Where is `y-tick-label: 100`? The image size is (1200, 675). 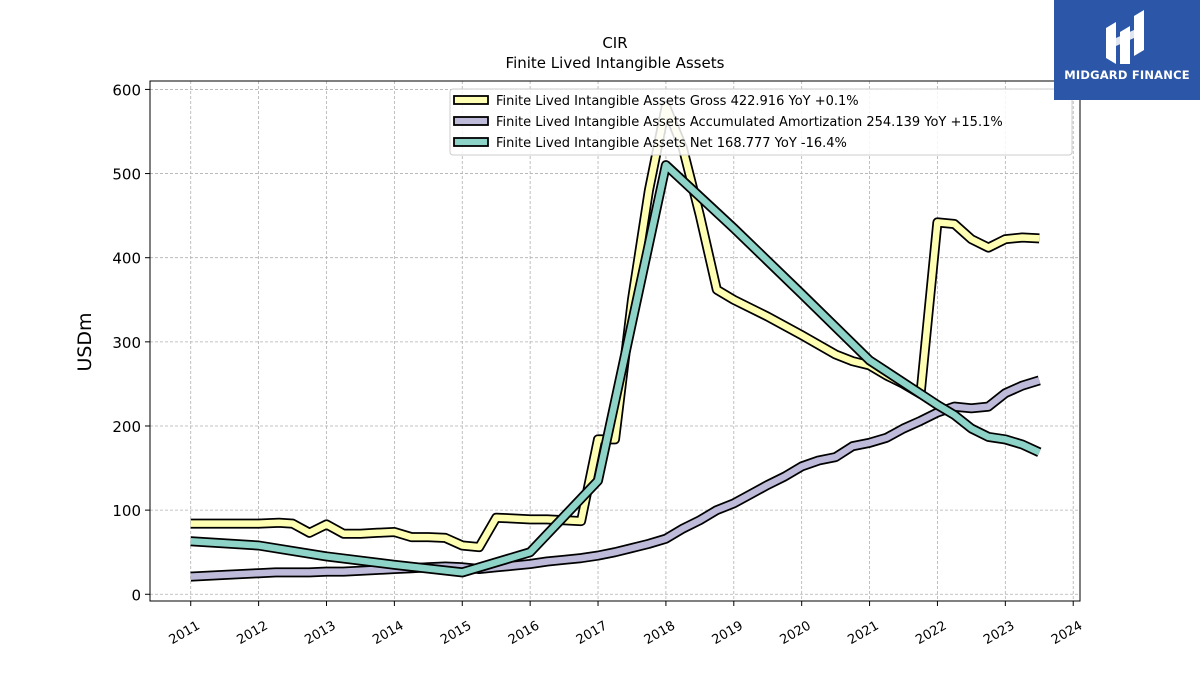 y-tick-label: 100 is located at coordinates (126, 511).